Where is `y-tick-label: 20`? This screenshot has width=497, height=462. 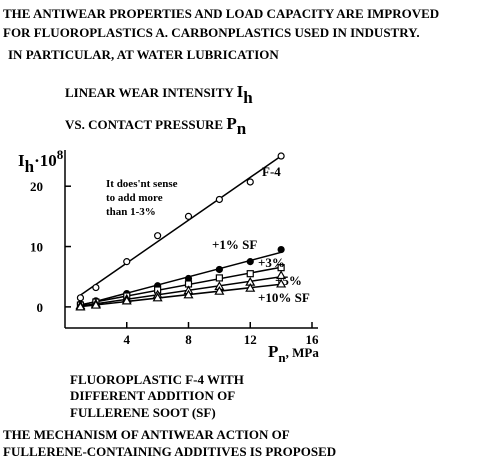 y-tick-label: 20 is located at coordinates (36, 186).